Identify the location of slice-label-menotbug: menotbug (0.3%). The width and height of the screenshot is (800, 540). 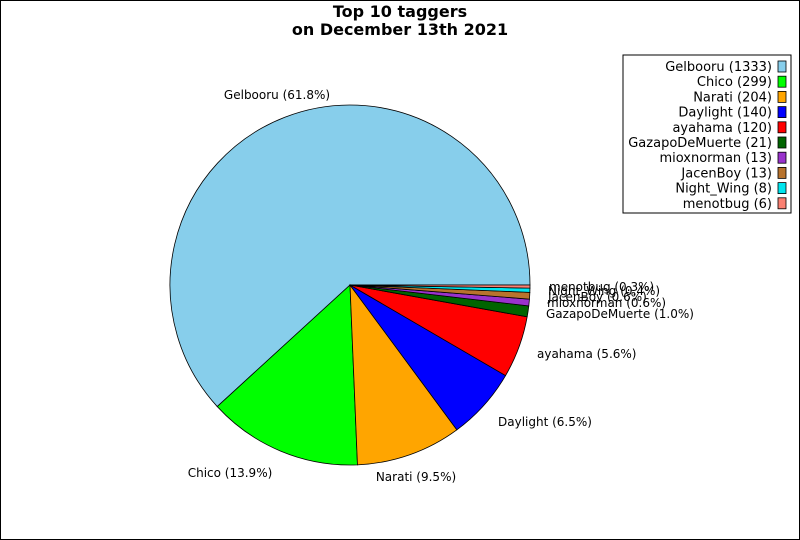
(601, 287).